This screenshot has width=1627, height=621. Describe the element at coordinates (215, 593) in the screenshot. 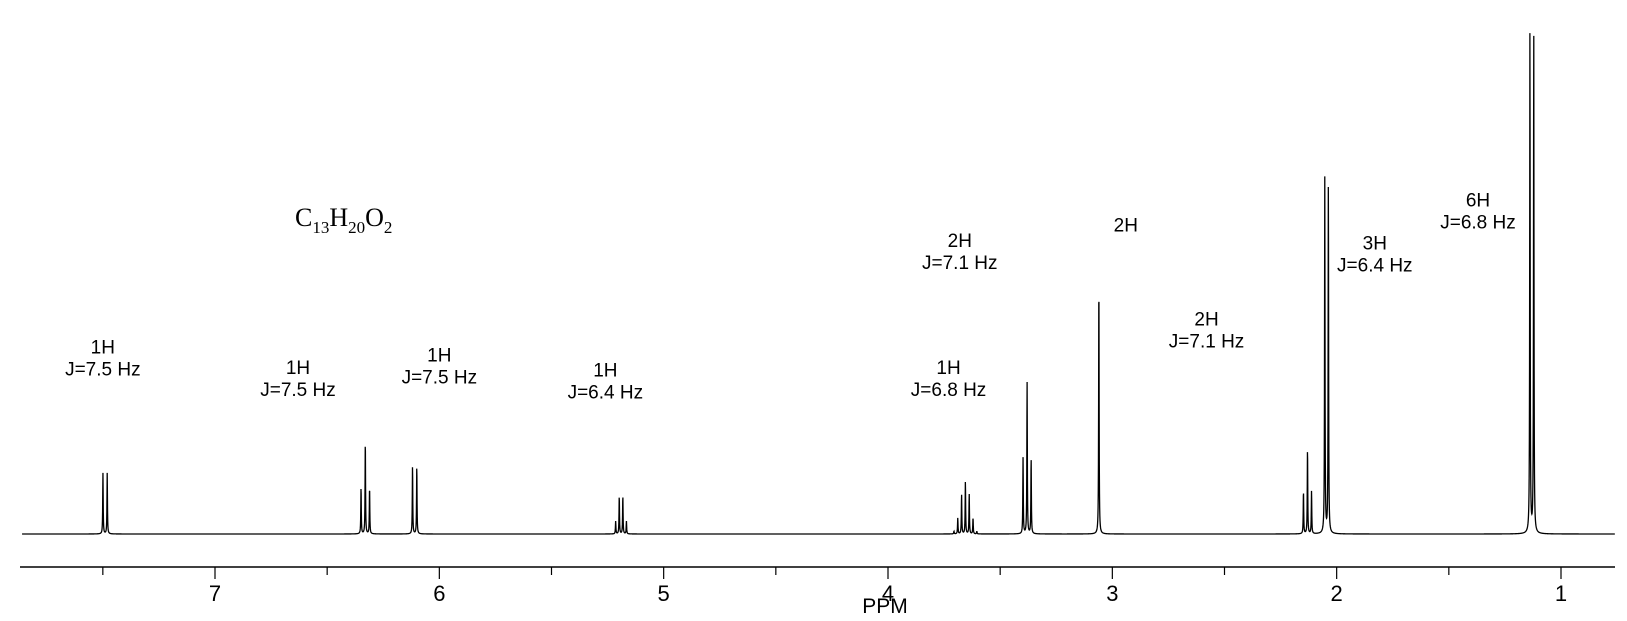

I see `x-tick-label: 7` at that location.